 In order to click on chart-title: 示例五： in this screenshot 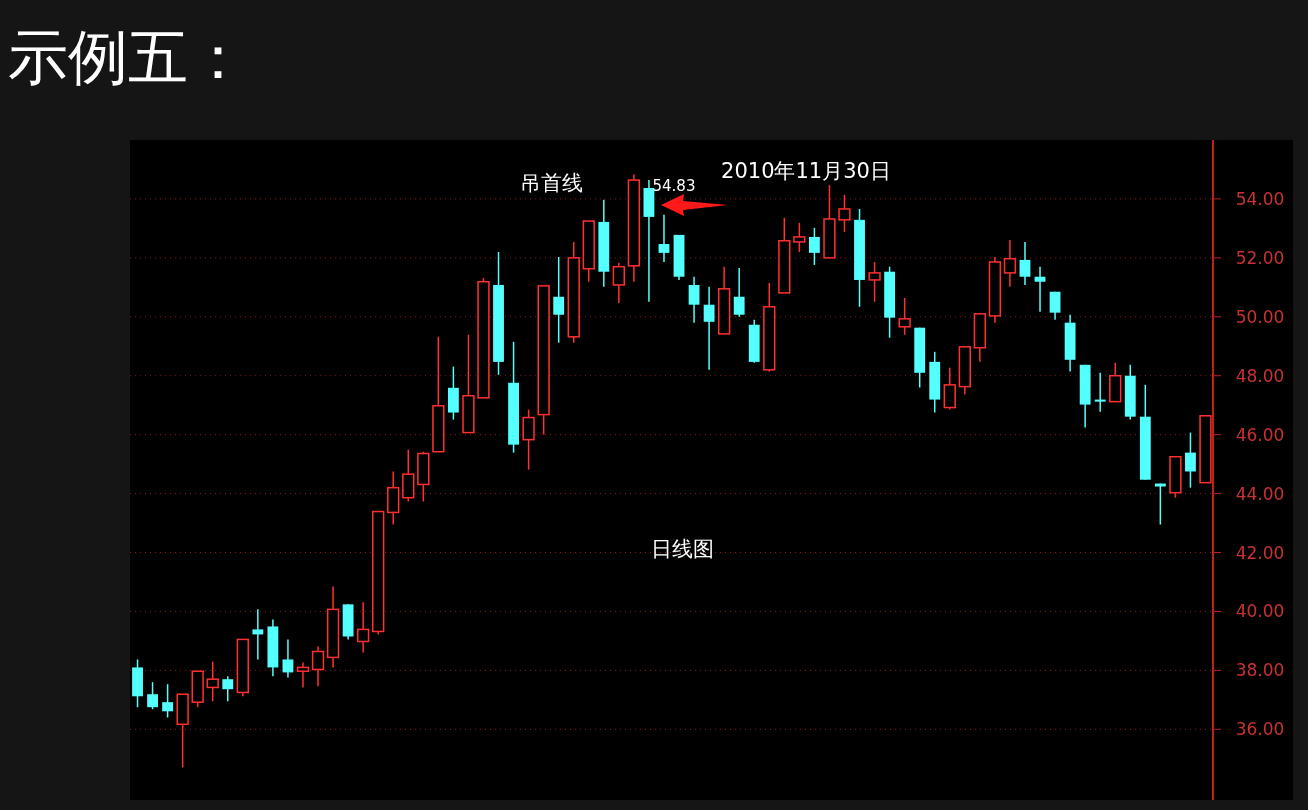, I will do `click(128, 57)`.